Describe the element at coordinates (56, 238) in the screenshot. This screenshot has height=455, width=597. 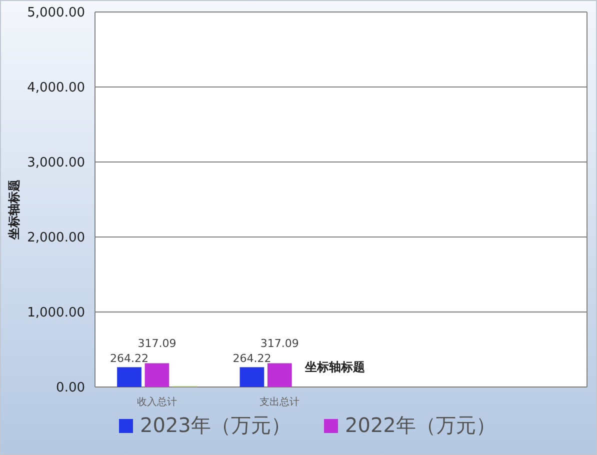
I see `y-tick-label: 2,000.00` at that location.